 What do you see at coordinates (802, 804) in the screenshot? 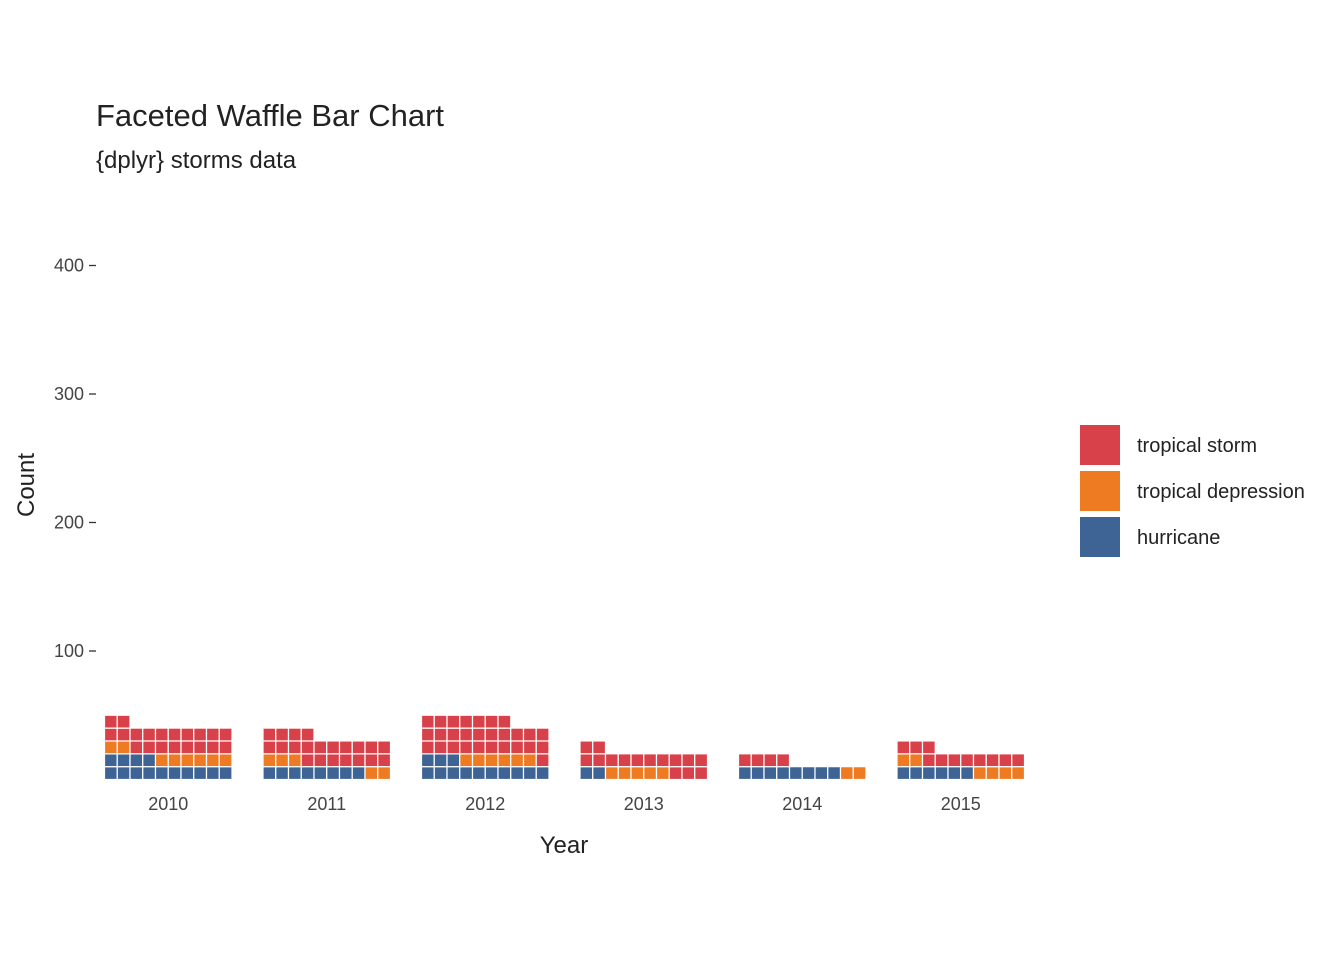
I see `x-tick-label: 2014` at bounding box center [802, 804].